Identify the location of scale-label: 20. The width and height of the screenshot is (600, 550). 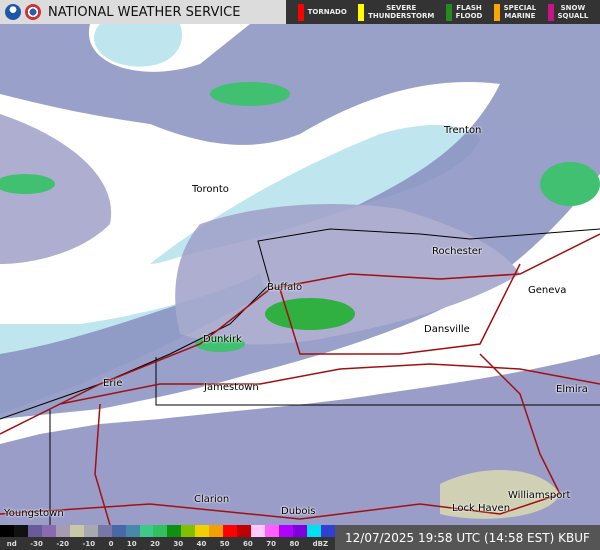
(155, 543).